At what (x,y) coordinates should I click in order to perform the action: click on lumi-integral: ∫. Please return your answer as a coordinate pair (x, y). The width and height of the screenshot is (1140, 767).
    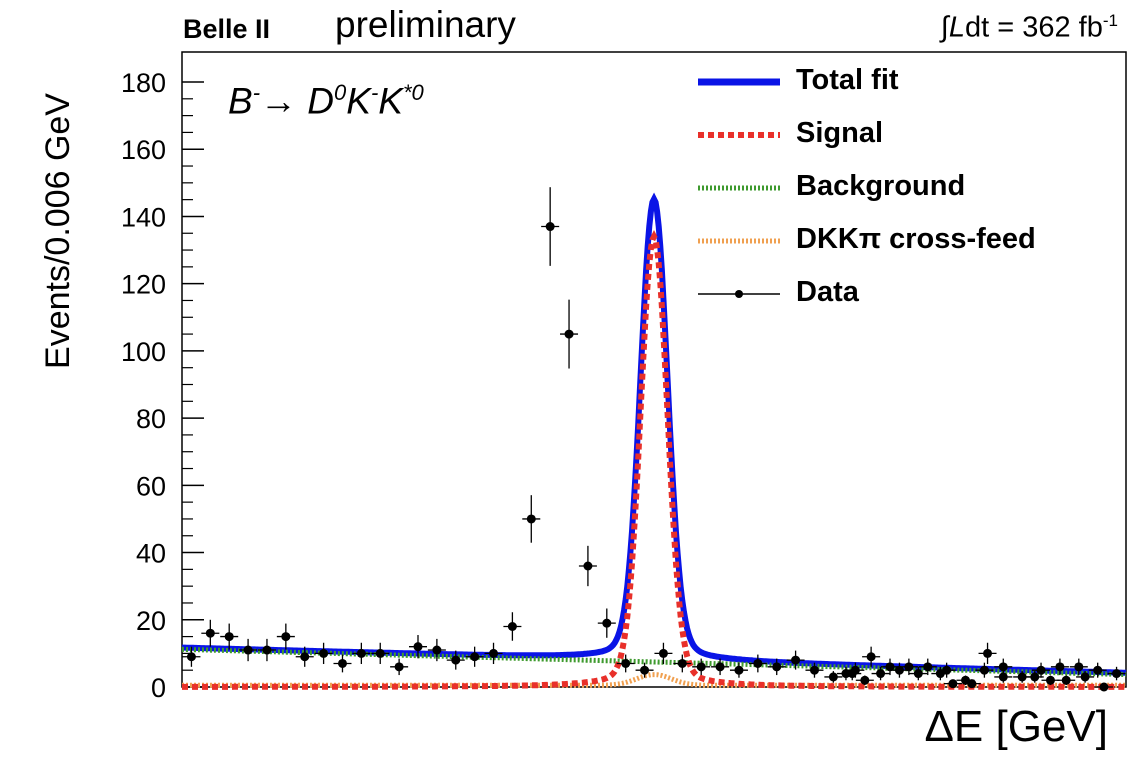
    Looking at the image, I should click on (944, 27).